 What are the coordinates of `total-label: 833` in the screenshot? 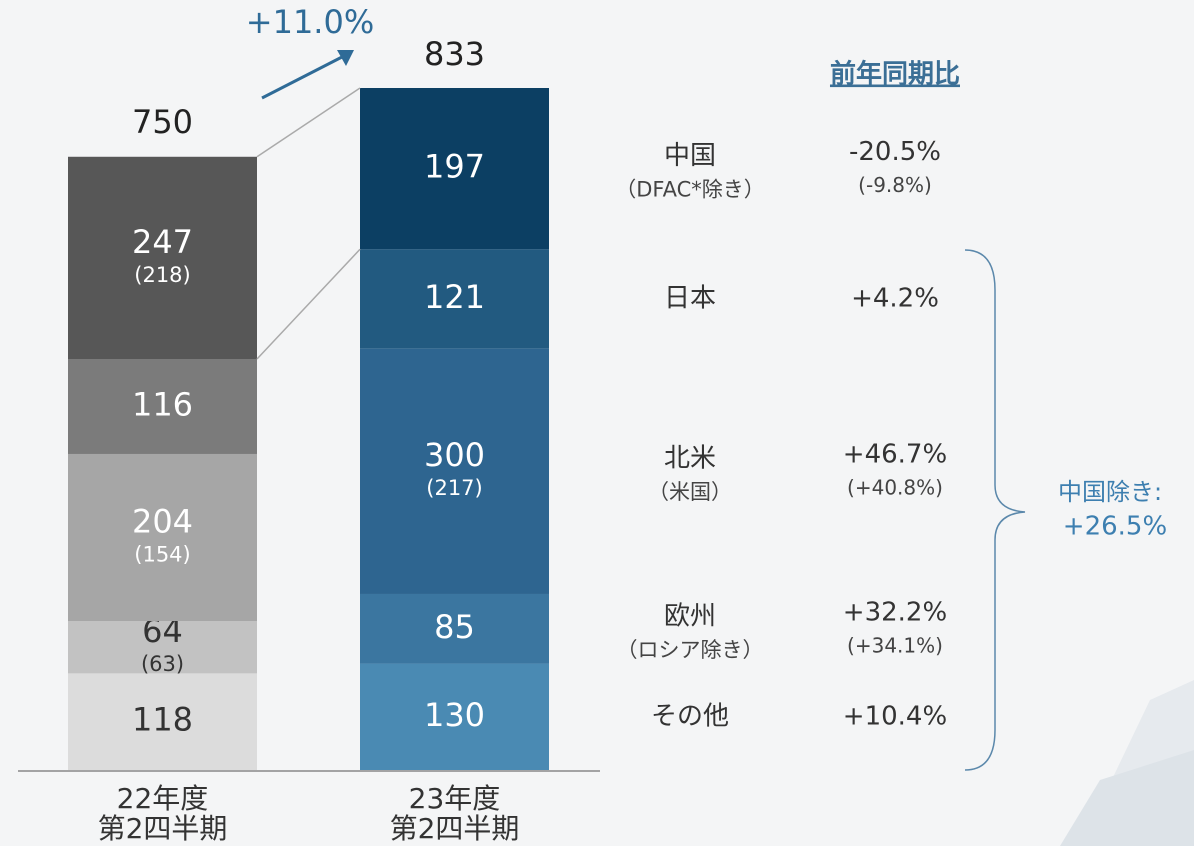 It's located at (454, 54).